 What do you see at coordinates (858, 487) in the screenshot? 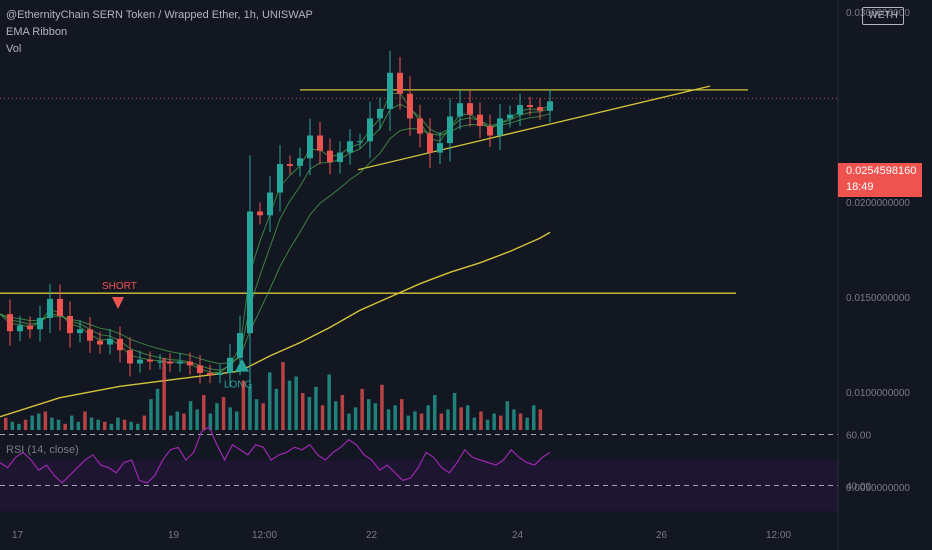
I see `rsi-lower-label: 40.00` at bounding box center [858, 487].